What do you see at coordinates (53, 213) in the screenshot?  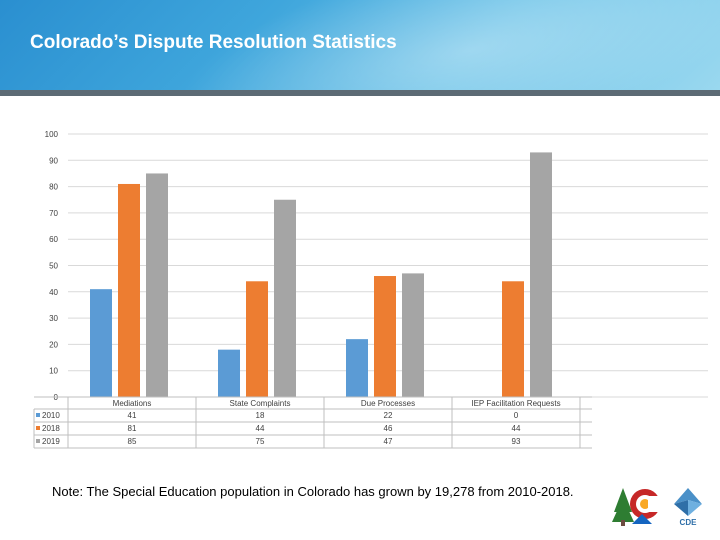 I see `y-tick-label: 70` at bounding box center [53, 213].